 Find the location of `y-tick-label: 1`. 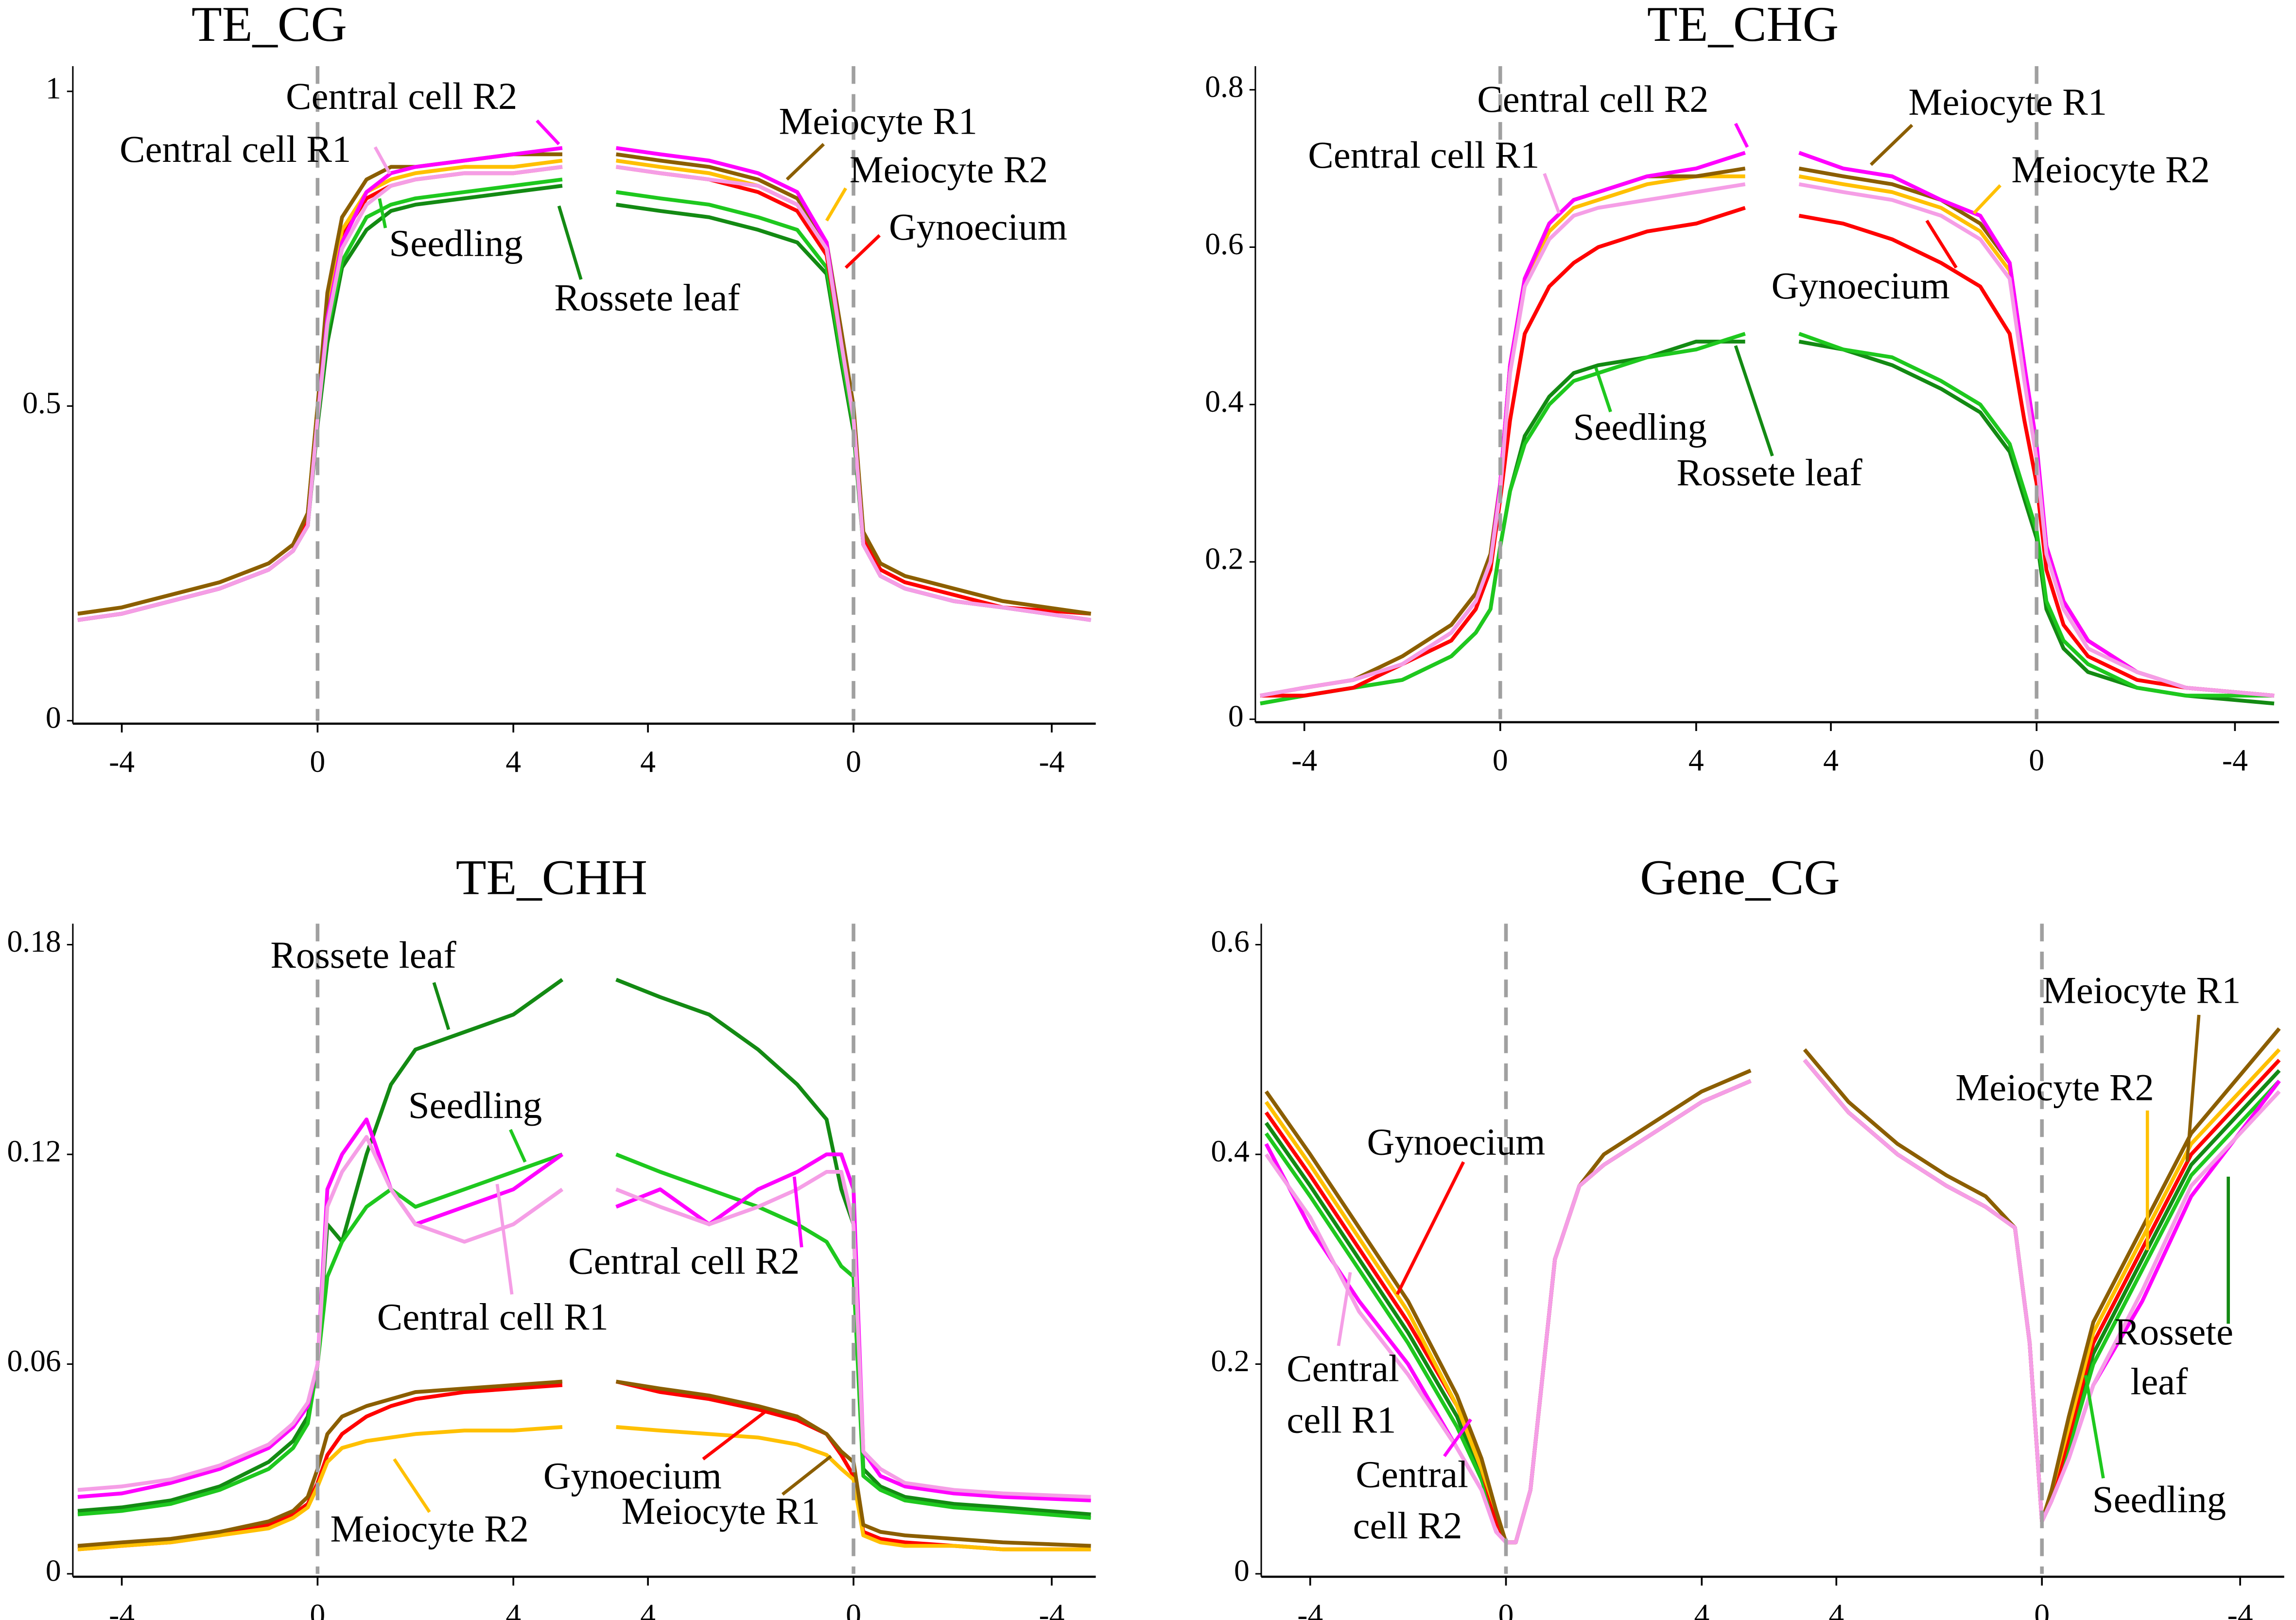

y-tick-label: 1 is located at coordinates (53, 88).